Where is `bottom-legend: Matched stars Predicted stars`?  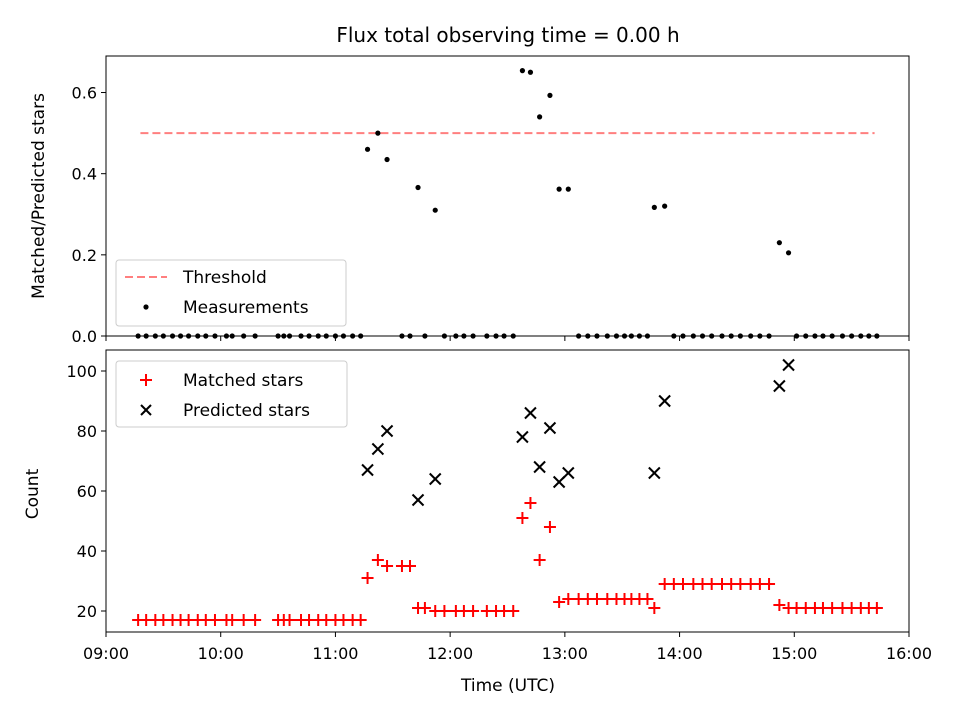
bottom-legend: Matched stars Predicted stars is located at coordinates (231, 394).